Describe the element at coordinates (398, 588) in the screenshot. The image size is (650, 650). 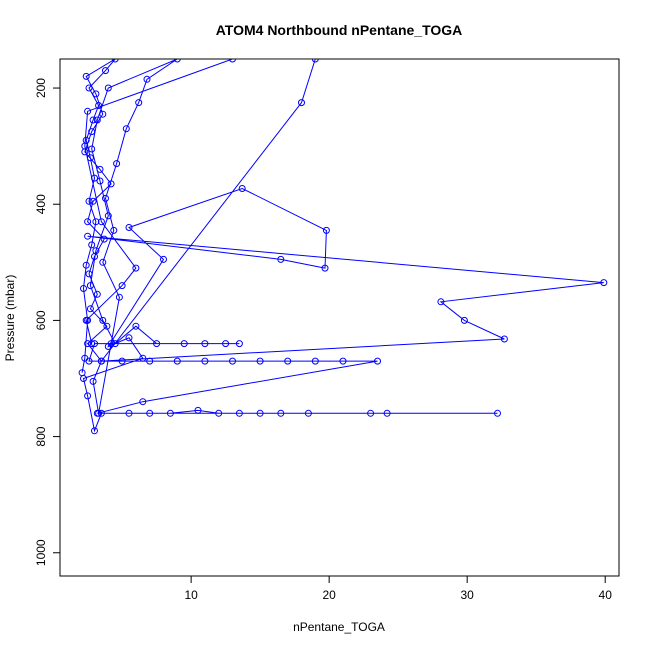
I see `x-axis: 10 20 30 40` at that location.